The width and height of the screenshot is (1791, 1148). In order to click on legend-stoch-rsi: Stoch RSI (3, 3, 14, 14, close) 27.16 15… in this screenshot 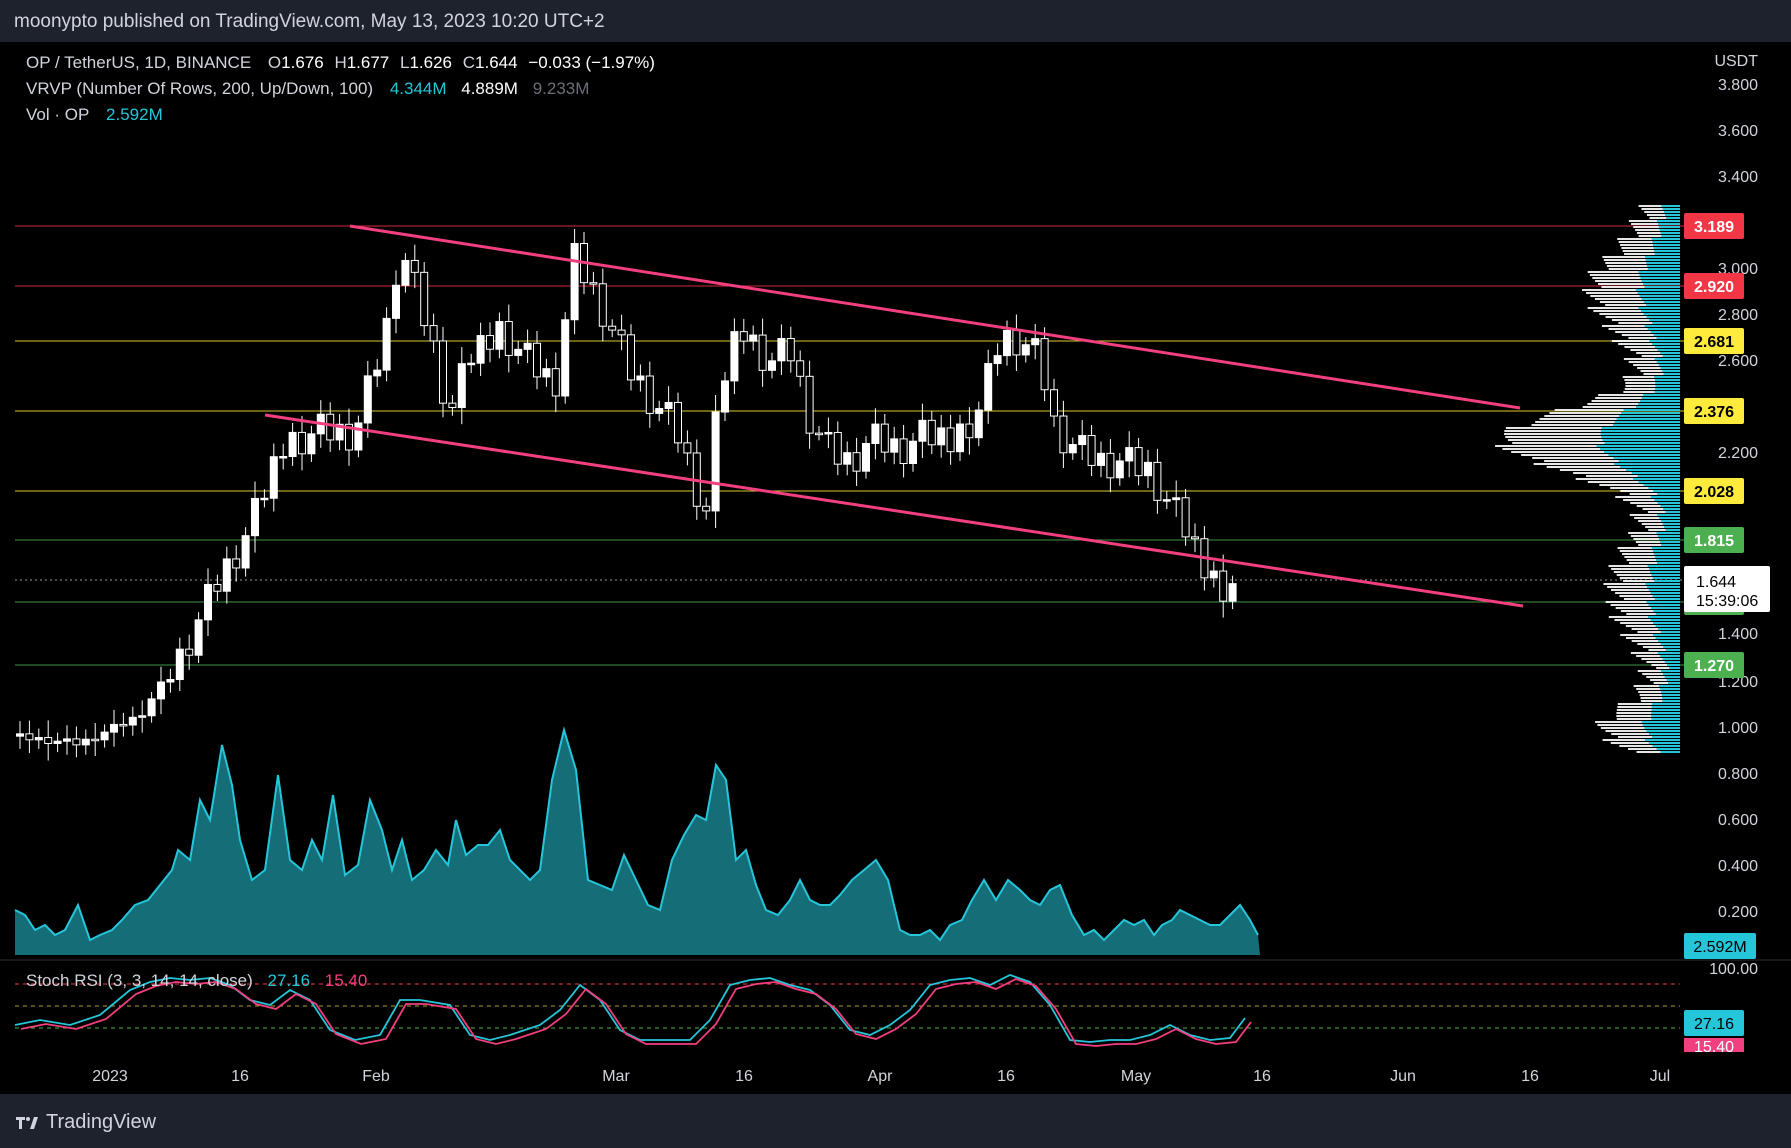, I will do `click(199, 981)`.